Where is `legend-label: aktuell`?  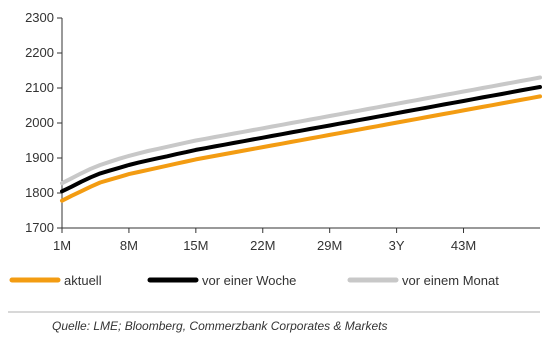 legend-label: aktuell is located at coordinates (83, 280).